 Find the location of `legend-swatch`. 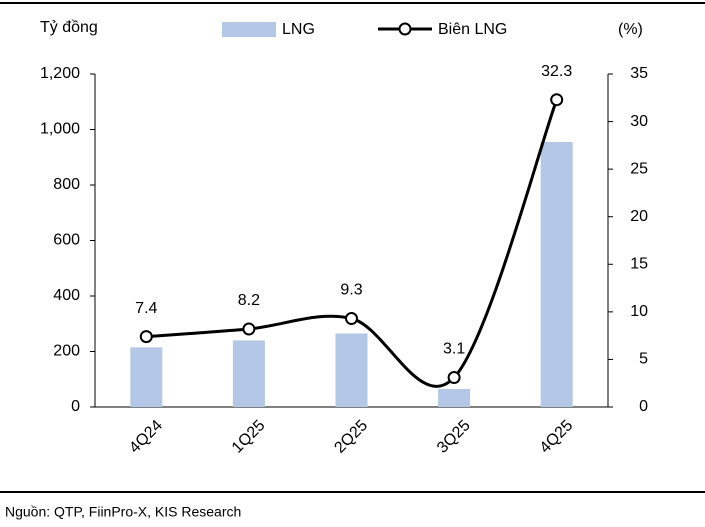

legend-swatch is located at coordinates (249, 29).